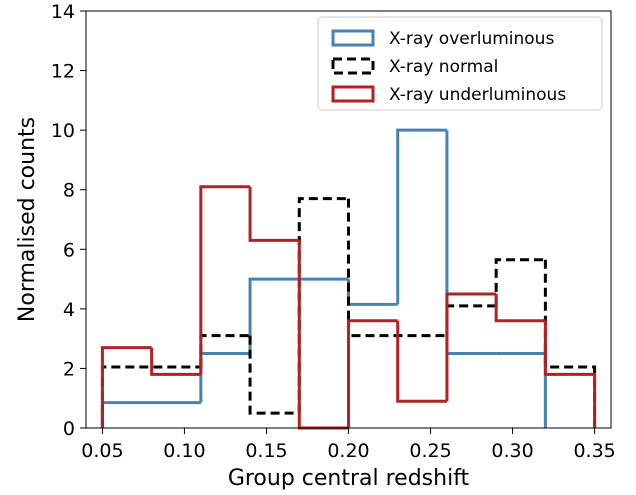 This screenshot has width=636, height=495. What do you see at coordinates (349, 478) in the screenshot?
I see `x-axis-label: Group central redshift` at bounding box center [349, 478].